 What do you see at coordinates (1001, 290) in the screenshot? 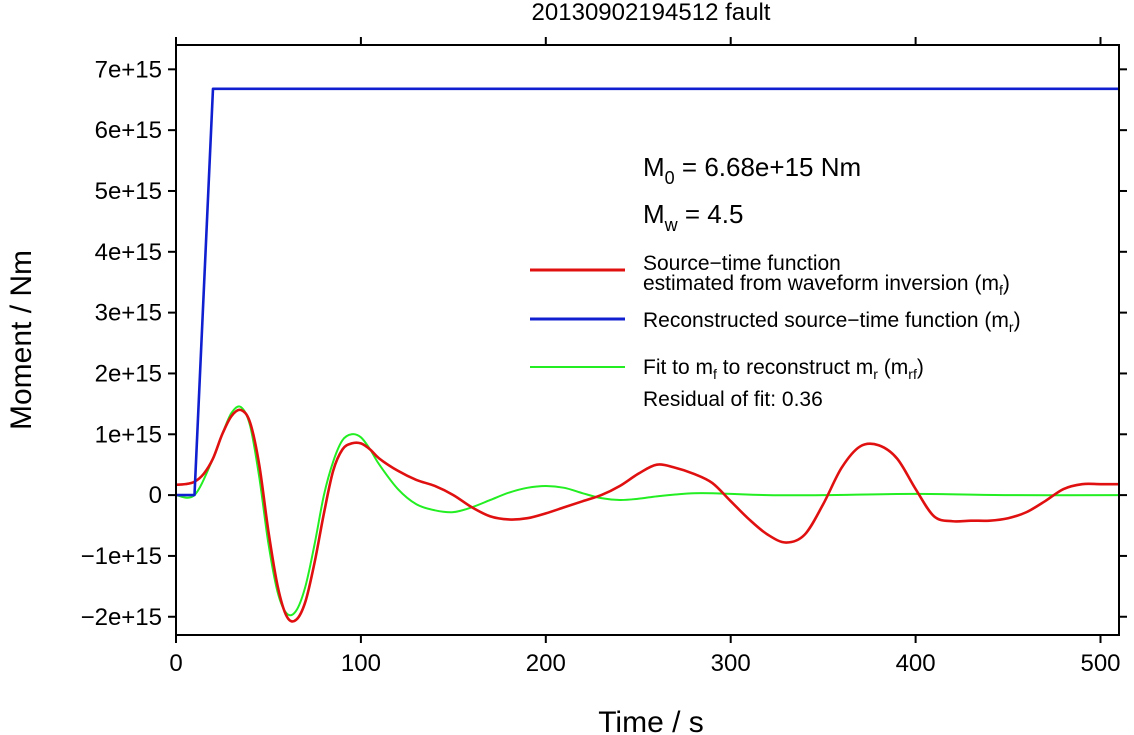
I see `legend-red-sub: f` at bounding box center [1001, 290].